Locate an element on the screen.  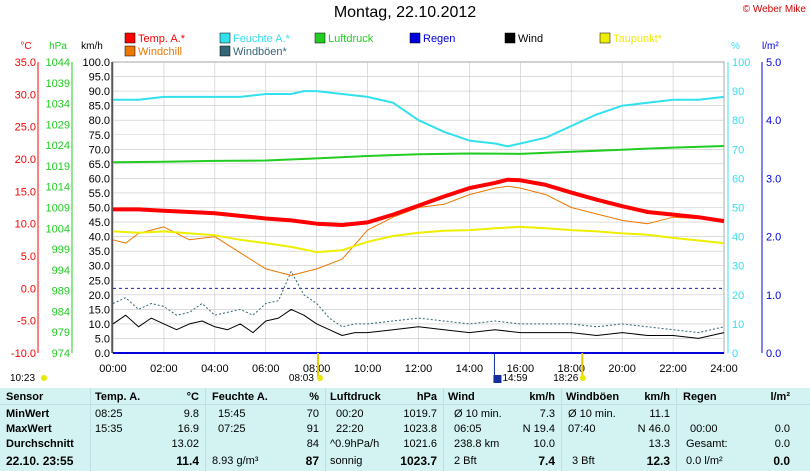
current-humidity: 87 is located at coordinates (312, 461).